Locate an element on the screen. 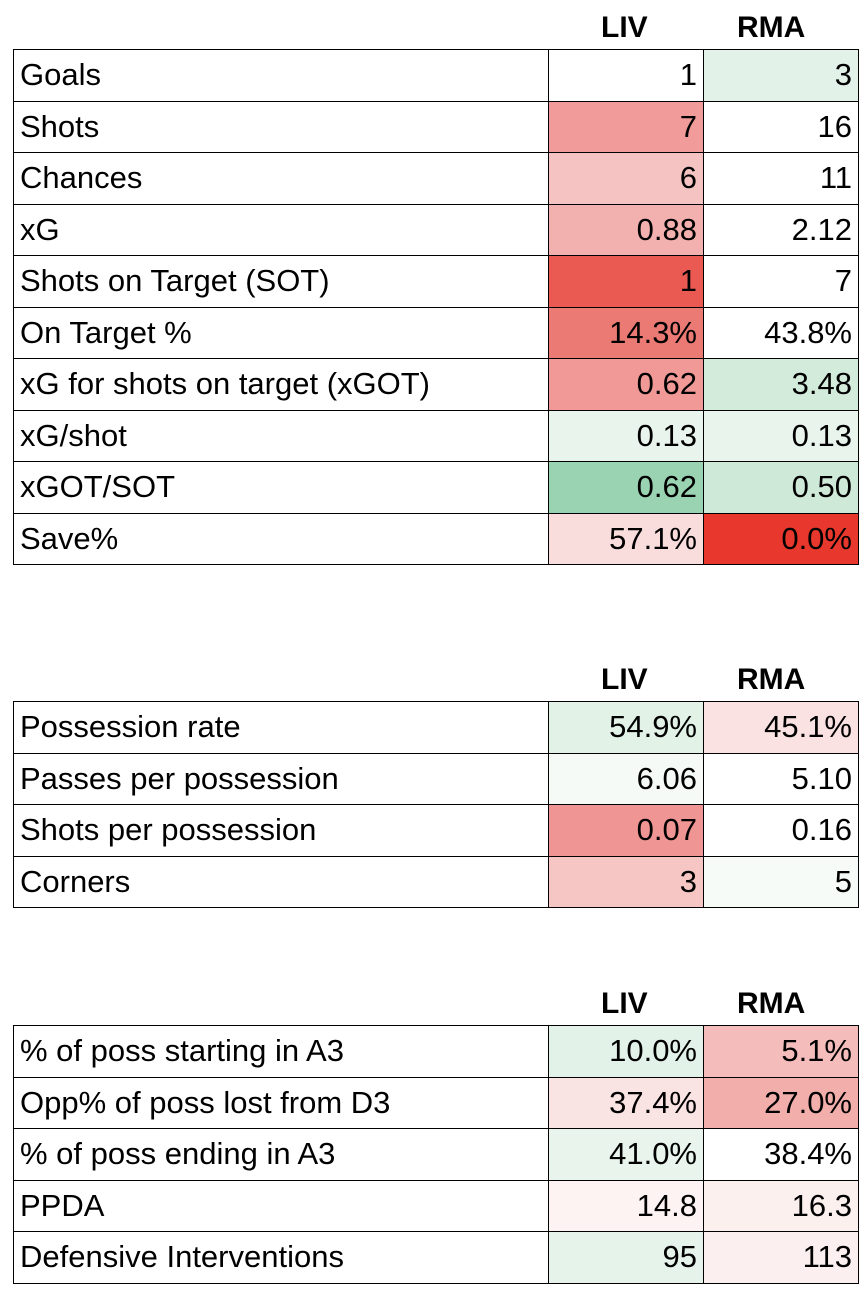 The width and height of the screenshot is (868, 1312). rma-value: 5 is located at coordinates (781, 881).